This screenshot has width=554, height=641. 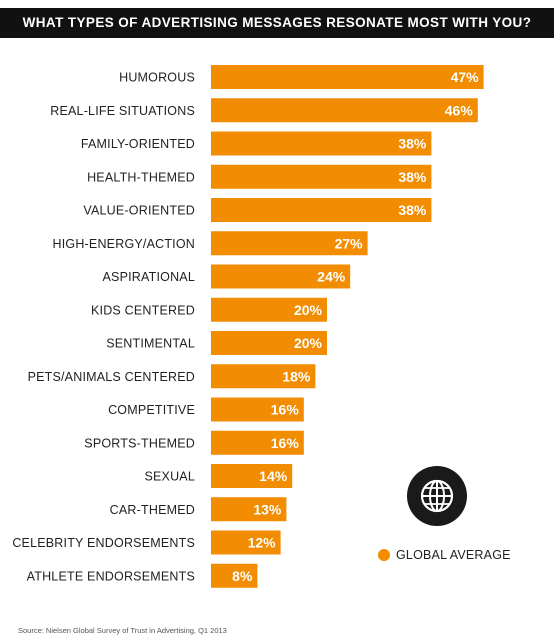 What do you see at coordinates (267, 509) in the screenshot?
I see `value-label: 13%` at bounding box center [267, 509].